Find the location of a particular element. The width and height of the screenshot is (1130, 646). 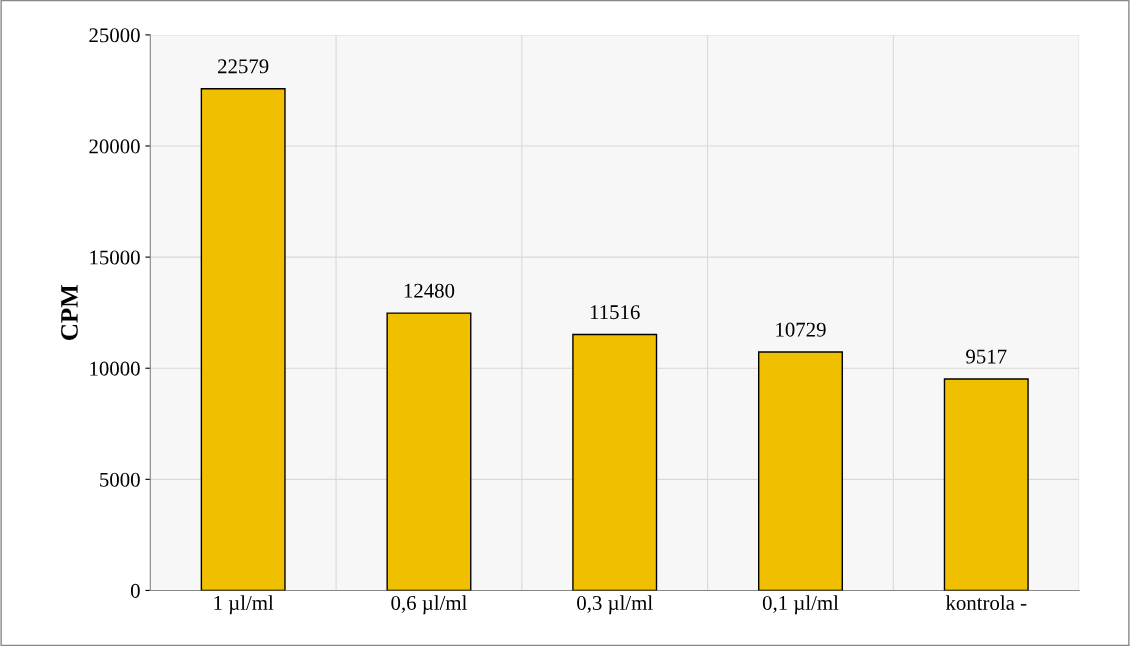

y-tick-label: 15000 is located at coordinates (115, 257).